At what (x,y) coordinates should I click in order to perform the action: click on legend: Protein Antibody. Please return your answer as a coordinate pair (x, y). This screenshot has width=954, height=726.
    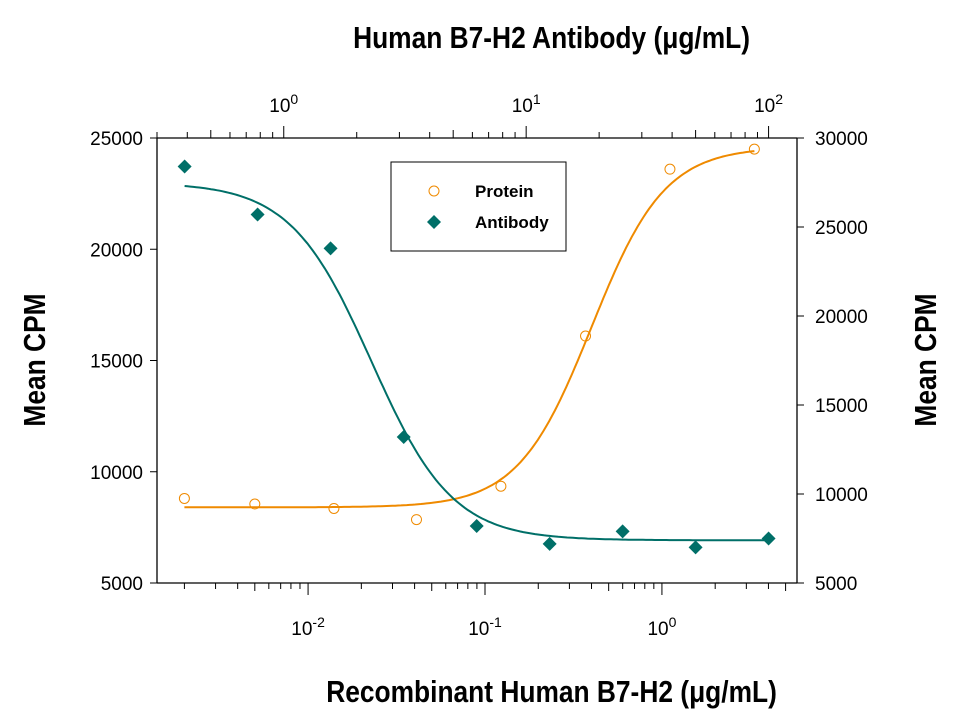
    Looking at the image, I should click on (478, 206).